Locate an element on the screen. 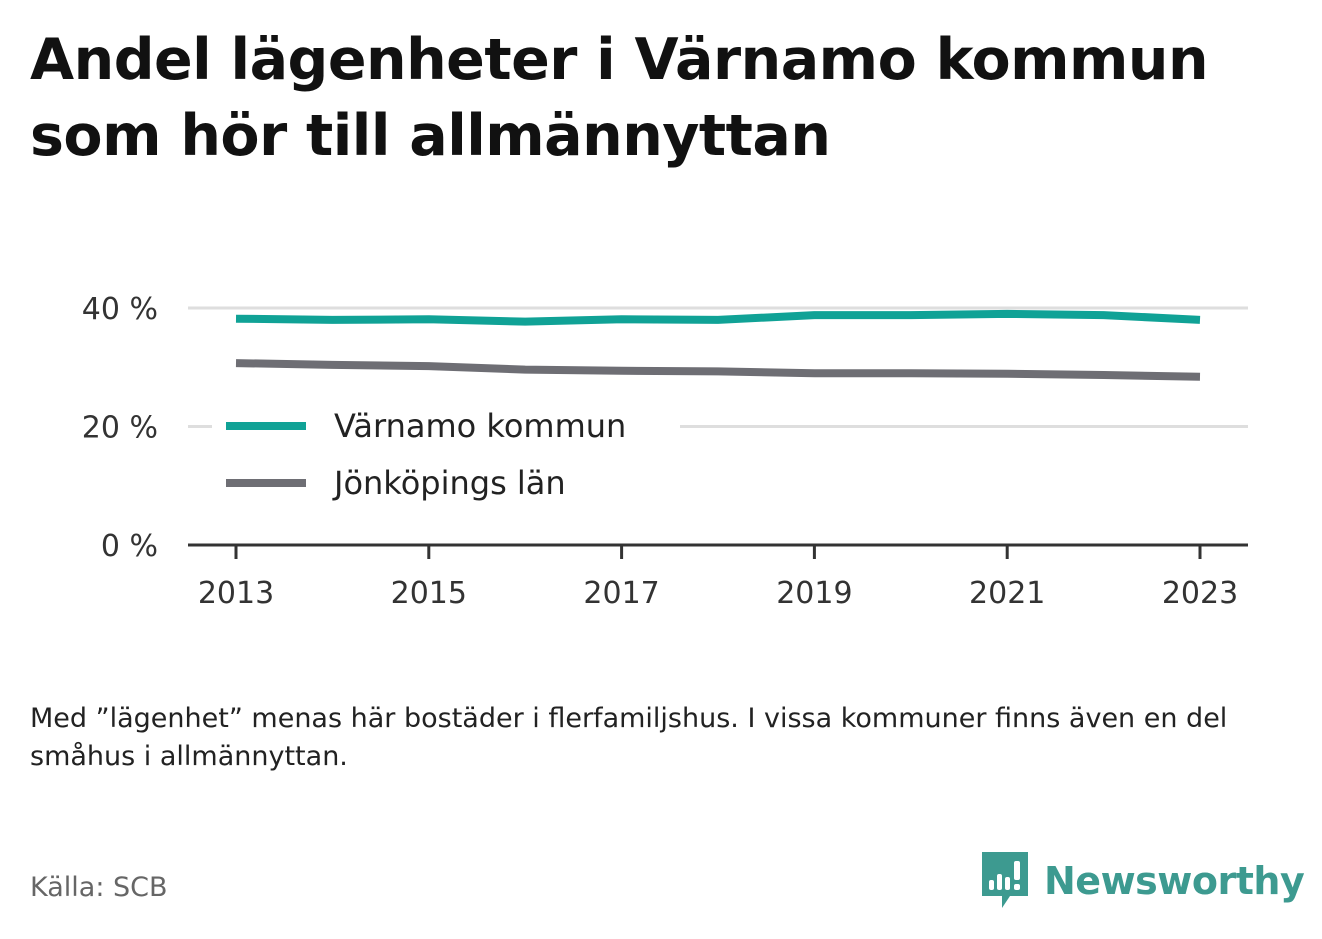 Image resolution: width=1322 pixels, height=939 pixels. newsworthy-logo: Newsworthy is located at coordinates (1142, 881).